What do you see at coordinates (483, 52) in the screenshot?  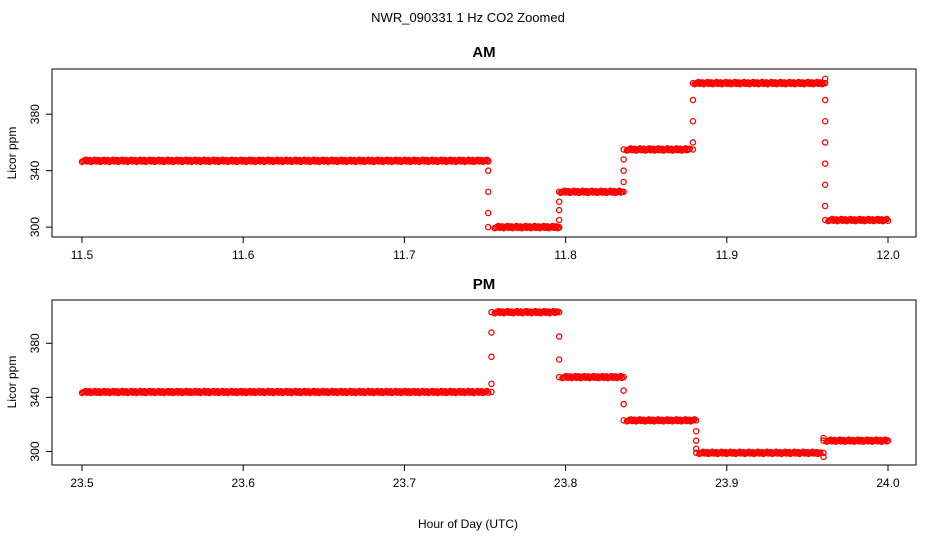 I see `am-panel-title: AM` at bounding box center [483, 52].